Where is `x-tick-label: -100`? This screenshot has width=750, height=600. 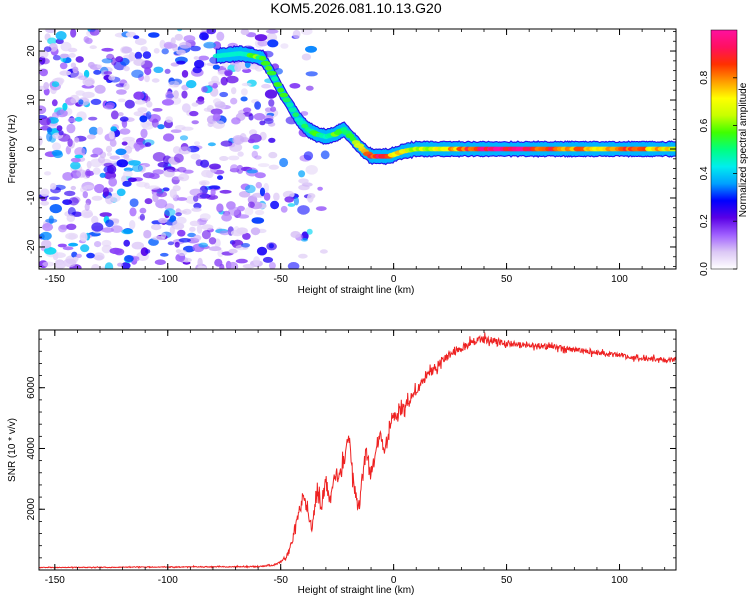
x-tick-label: -100 is located at coordinates (168, 580).